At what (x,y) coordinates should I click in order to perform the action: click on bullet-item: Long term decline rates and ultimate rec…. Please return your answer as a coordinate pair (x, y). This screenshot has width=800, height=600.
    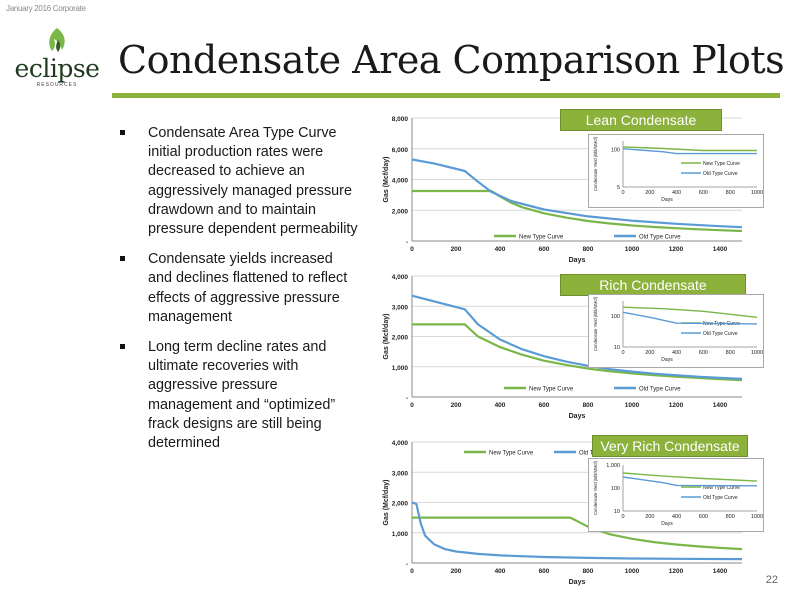
    Looking at the image, I should click on (240, 395).